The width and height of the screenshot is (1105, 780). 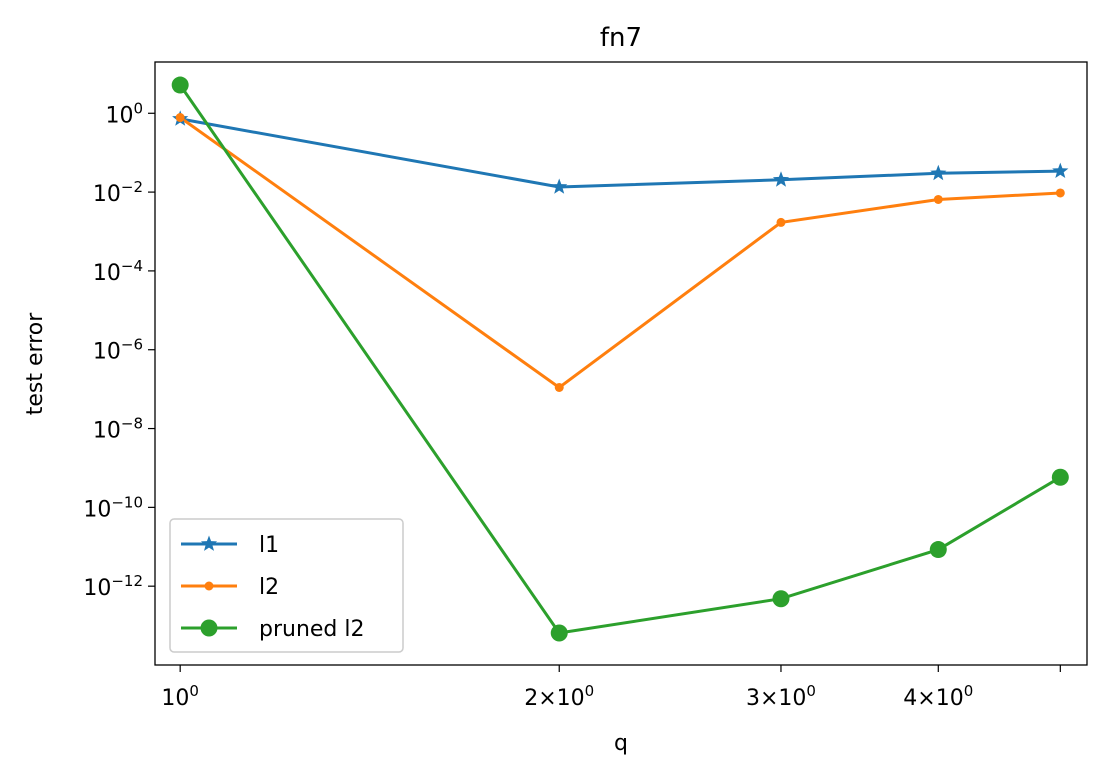 I want to click on legend: l1 l2 pruned l2, so click(x=286, y=585).